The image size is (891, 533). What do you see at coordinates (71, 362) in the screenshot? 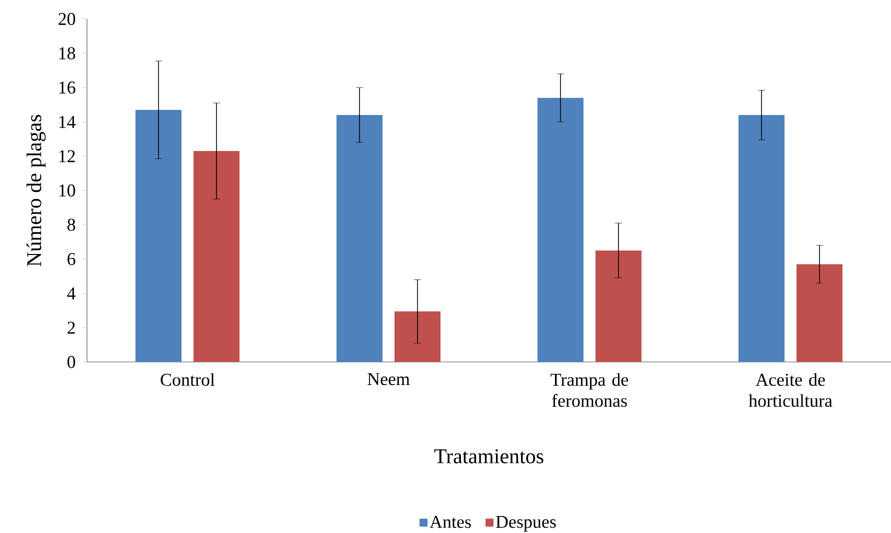
I see `y-tick-label: 0` at bounding box center [71, 362].